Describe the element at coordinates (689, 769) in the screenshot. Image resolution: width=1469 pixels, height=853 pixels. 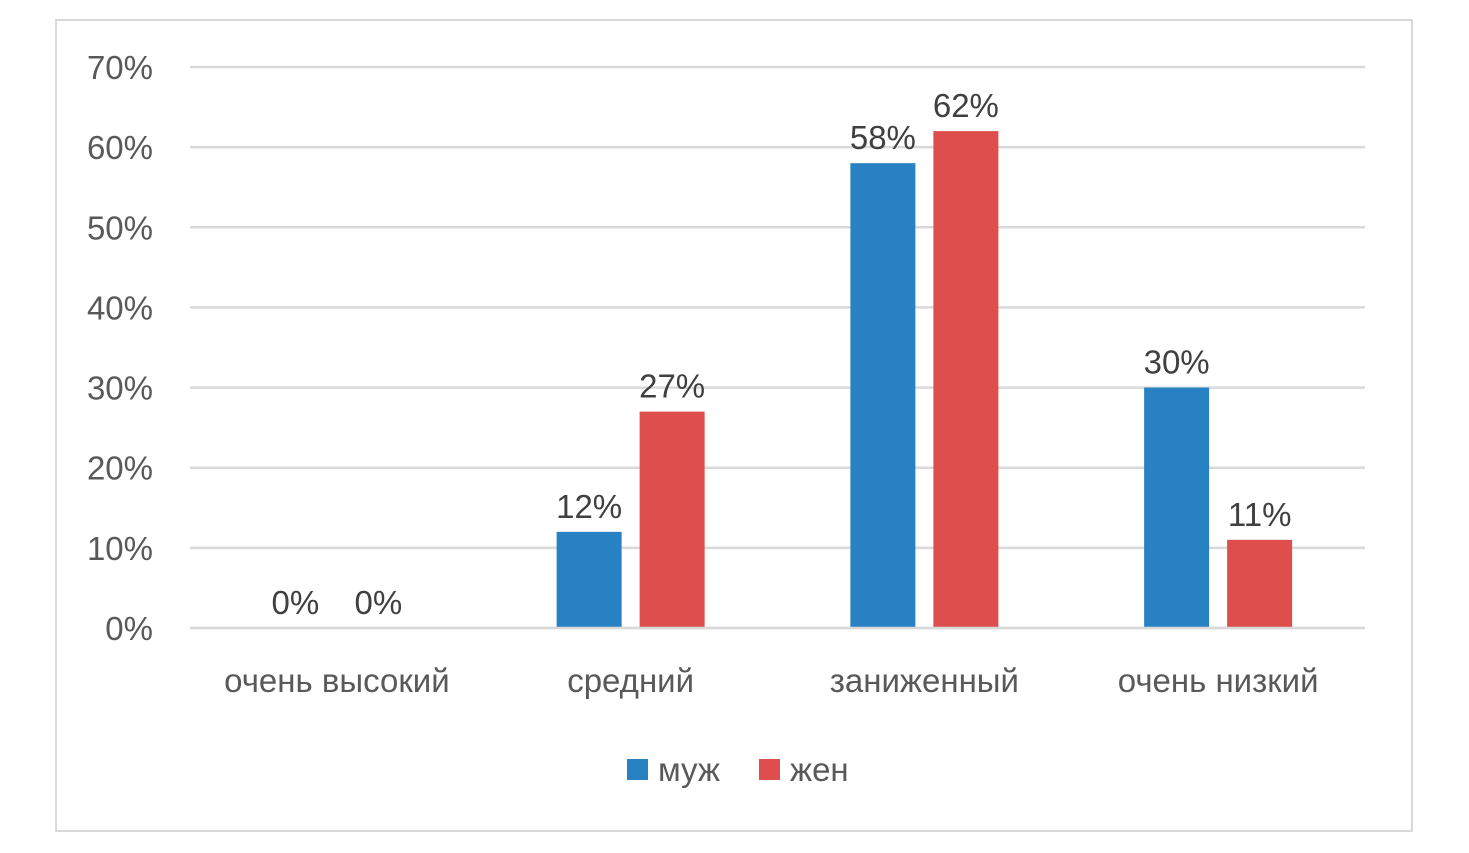
I see `legend-label: муж` at that location.